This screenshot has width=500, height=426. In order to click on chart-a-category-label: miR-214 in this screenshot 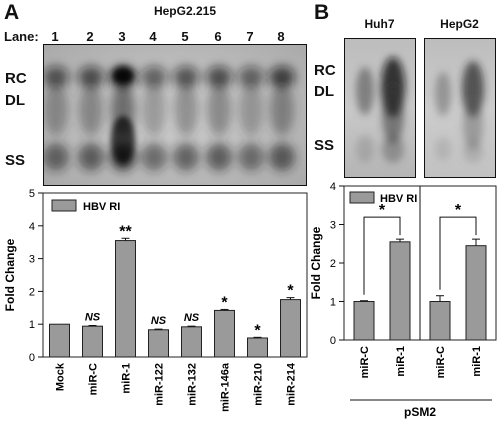, I will do `click(292, 384)`.